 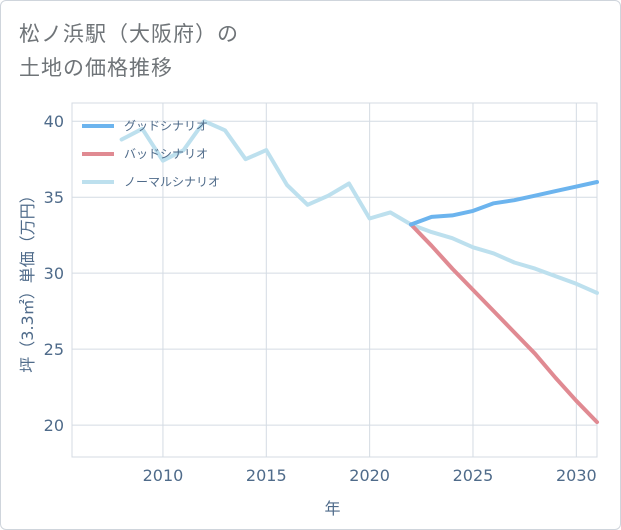 I want to click on y-tick-label: 40, so click(x=54, y=121).